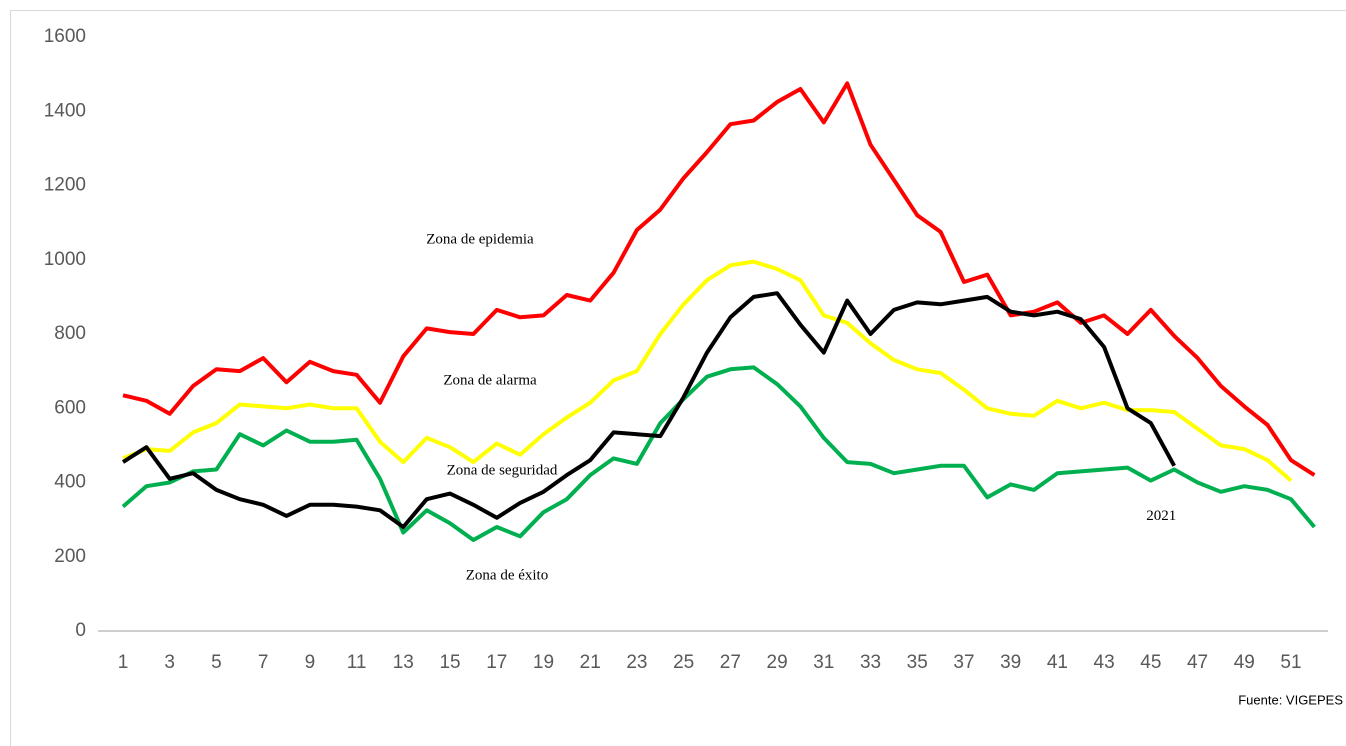  Describe the element at coordinates (1150, 662) in the screenshot. I see `x-tick-label: 45` at that location.